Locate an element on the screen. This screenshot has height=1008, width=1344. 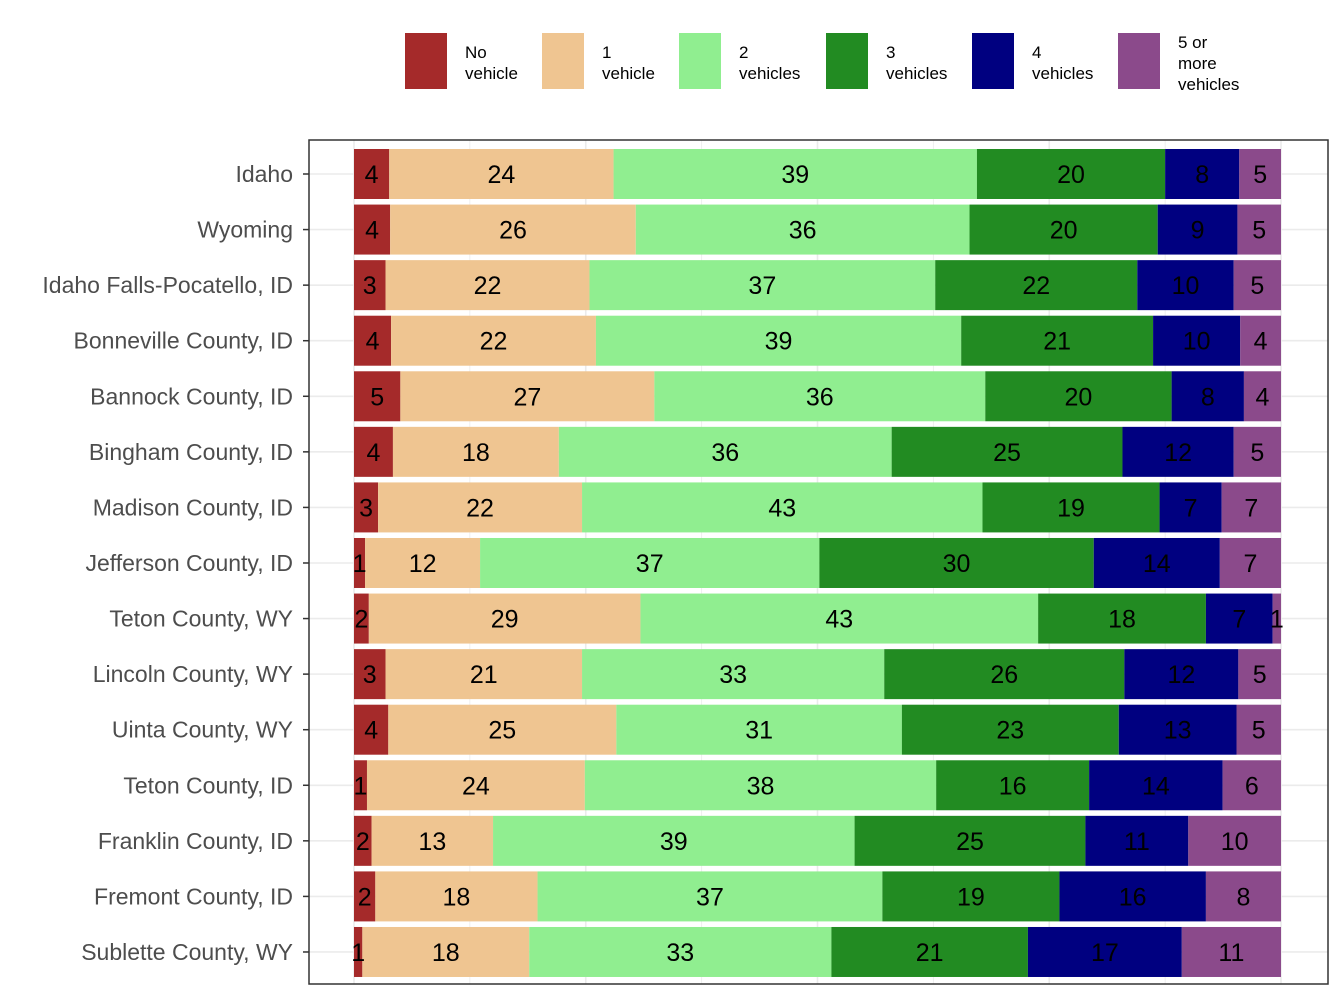
legend-key-3-vehicles is located at coordinates (847, 61).